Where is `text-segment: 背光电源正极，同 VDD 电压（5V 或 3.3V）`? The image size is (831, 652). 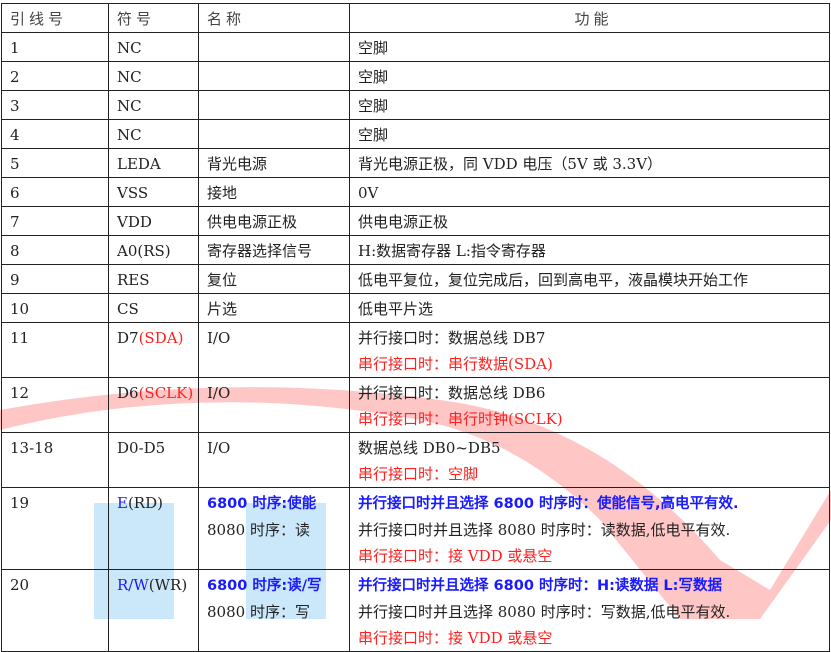
text-segment: 背光电源正极，同 VDD 电压（5V 或 3.3V） is located at coordinates (510, 164).